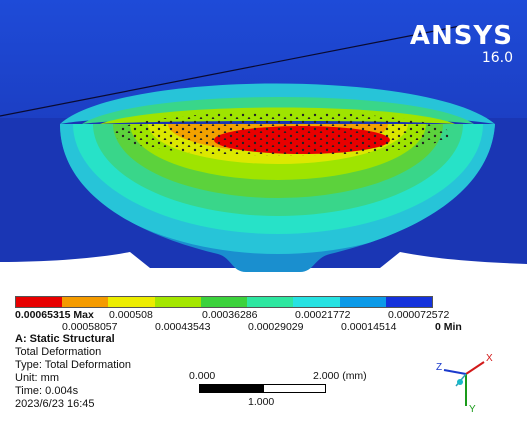 This screenshot has height=426, width=527. I want to click on legend-label-max: 0.00065315 Max, so click(54, 315).